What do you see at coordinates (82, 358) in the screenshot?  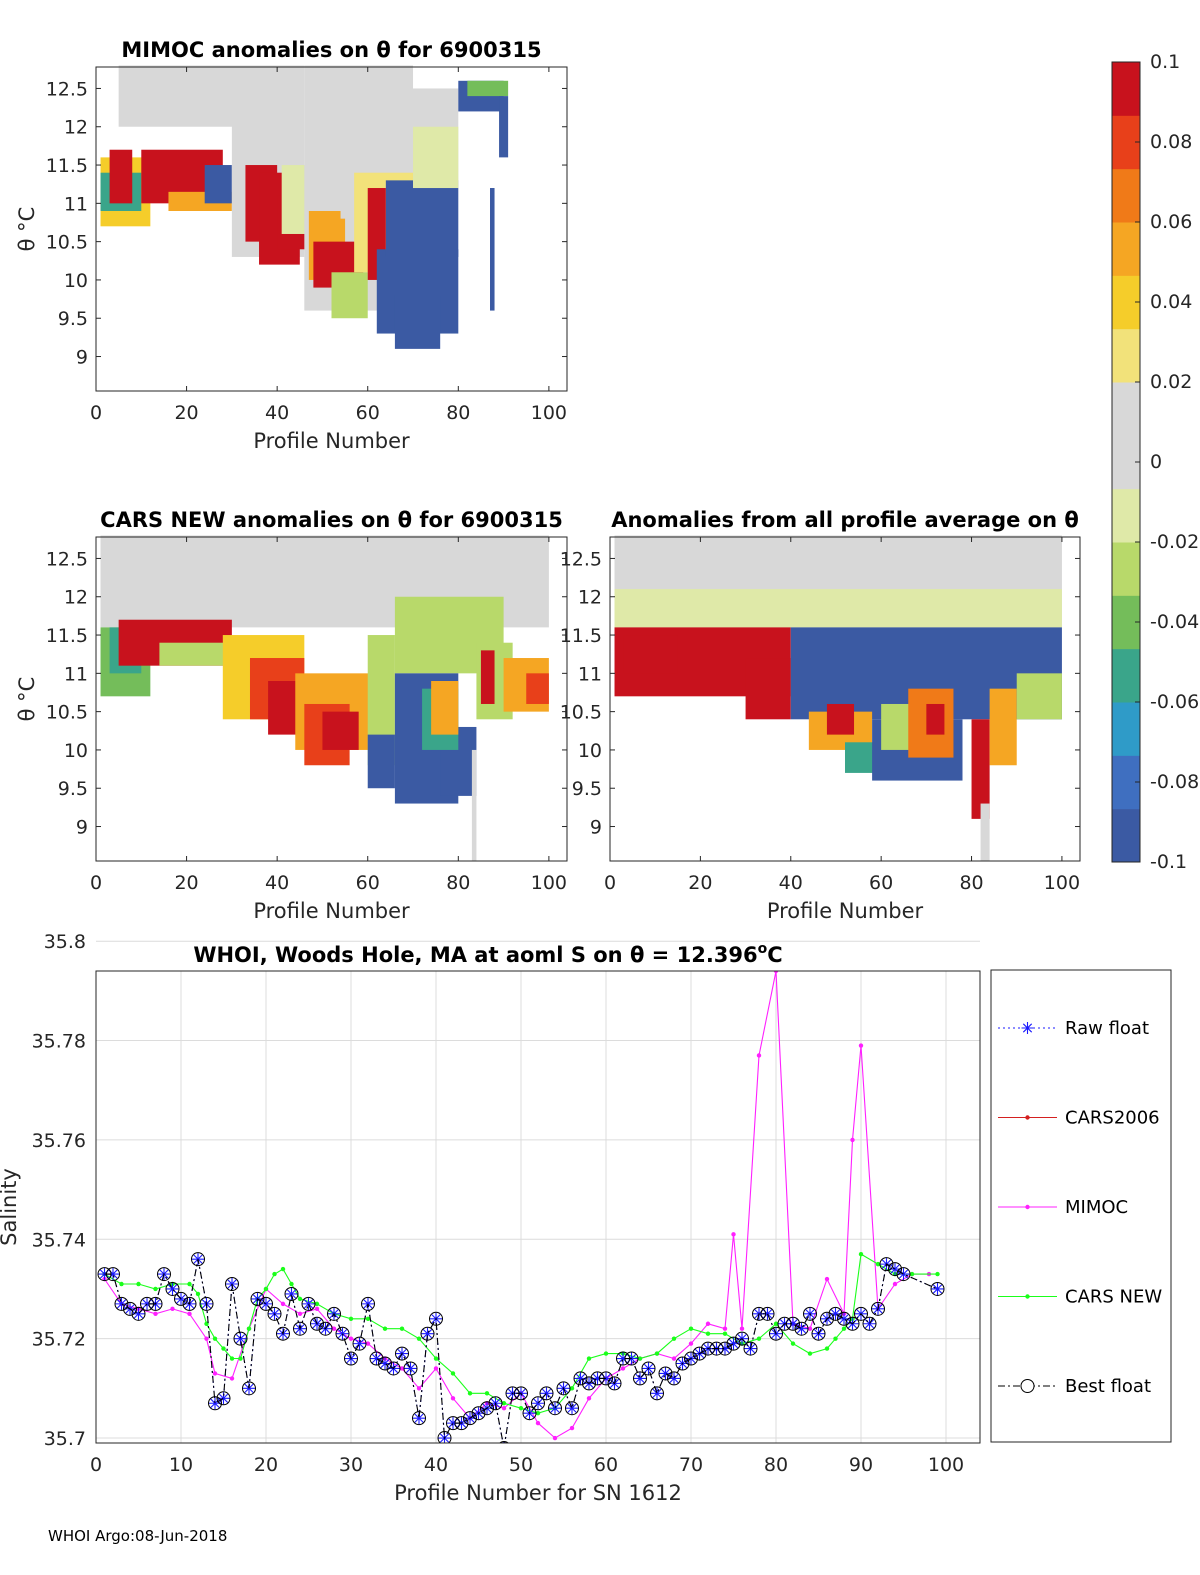 I see `y-tick-label: 9` at bounding box center [82, 358].